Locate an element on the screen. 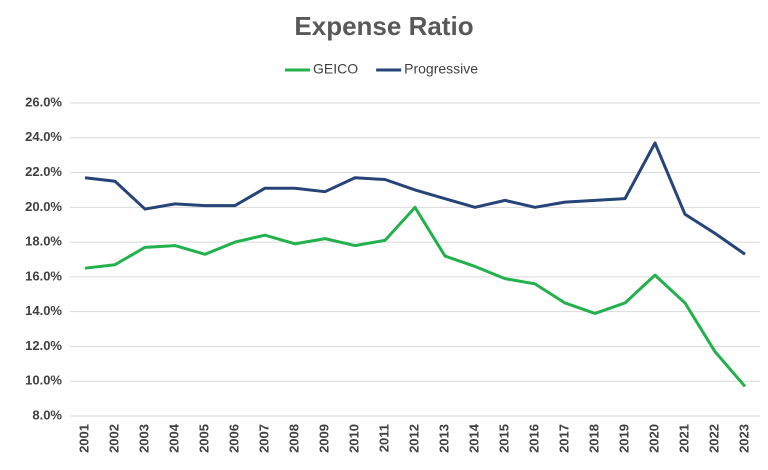 The image size is (768, 470). y-tick-label: 18.0% is located at coordinates (43, 241).